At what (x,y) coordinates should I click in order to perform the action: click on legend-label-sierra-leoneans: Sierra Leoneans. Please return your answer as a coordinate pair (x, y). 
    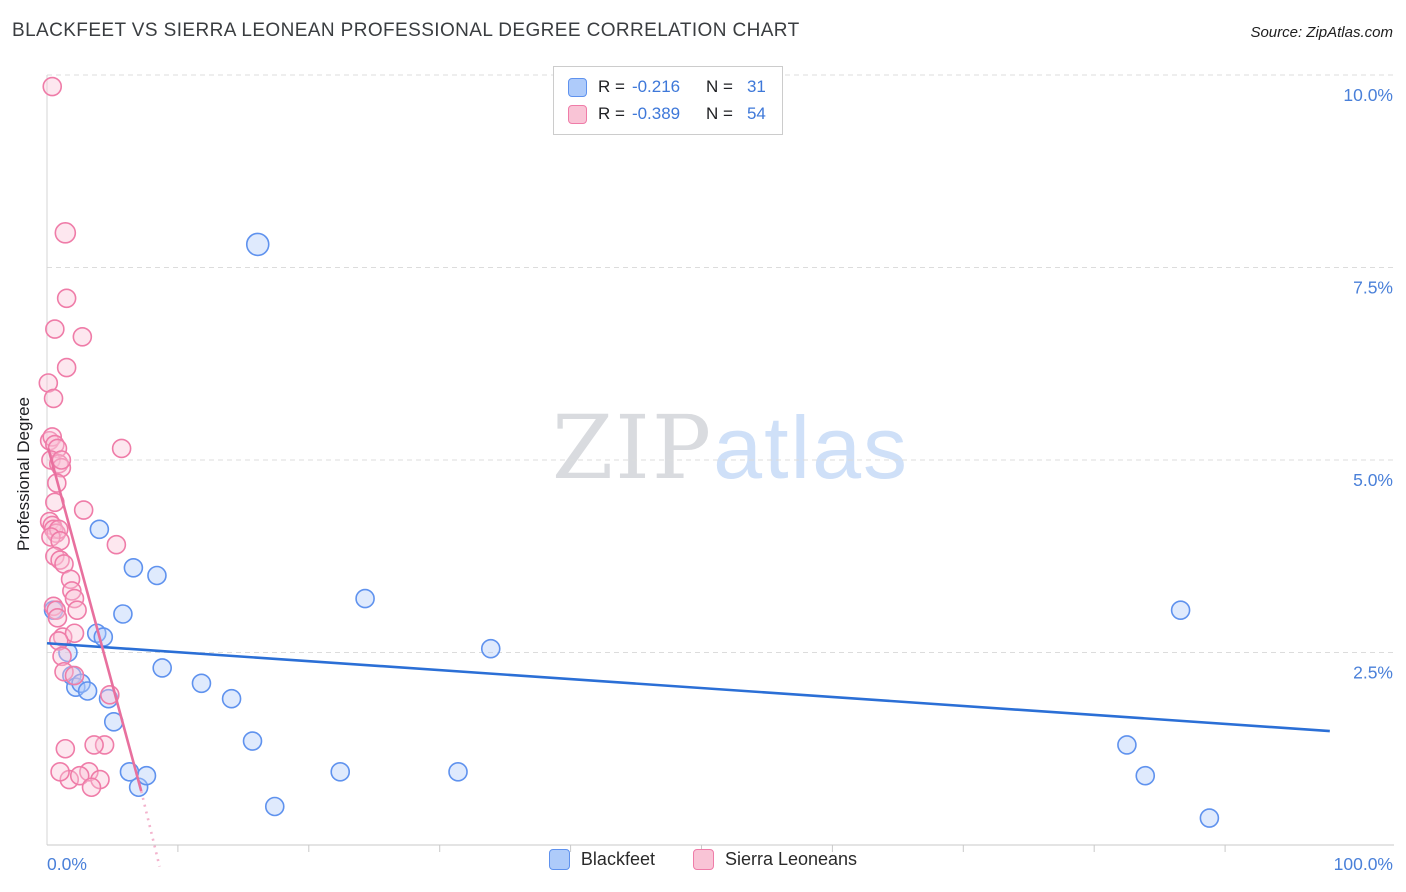
    Looking at the image, I should click on (791, 859).